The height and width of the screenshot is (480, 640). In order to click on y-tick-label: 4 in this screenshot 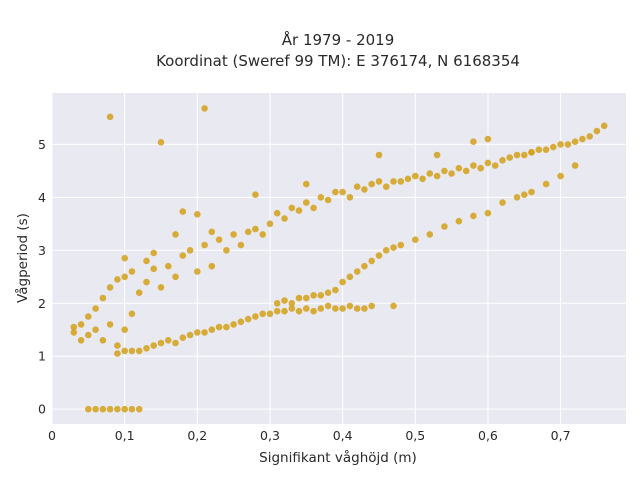, I will do `click(42, 197)`.